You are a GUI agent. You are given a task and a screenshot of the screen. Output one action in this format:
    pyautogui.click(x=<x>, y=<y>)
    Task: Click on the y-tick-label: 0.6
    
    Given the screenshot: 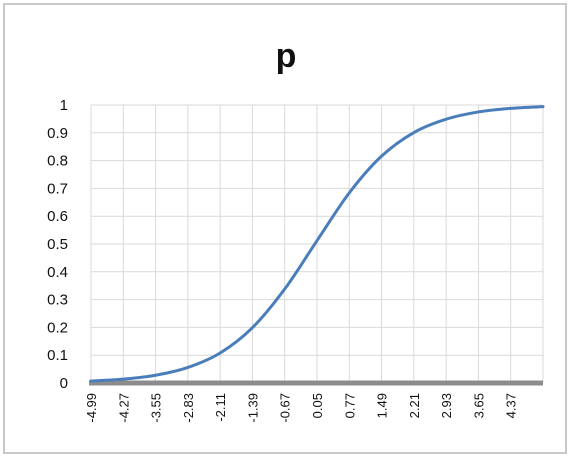 What is the action you would take?
    pyautogui.click(x=57, y=216)
    